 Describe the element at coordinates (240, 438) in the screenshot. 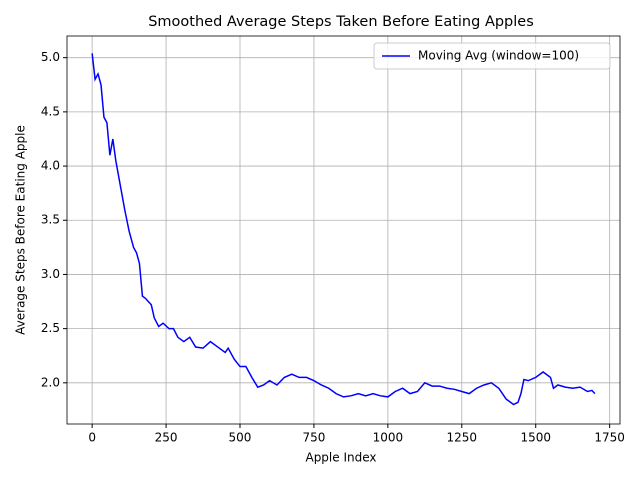

I see `x-tick-label: 500` at that location.